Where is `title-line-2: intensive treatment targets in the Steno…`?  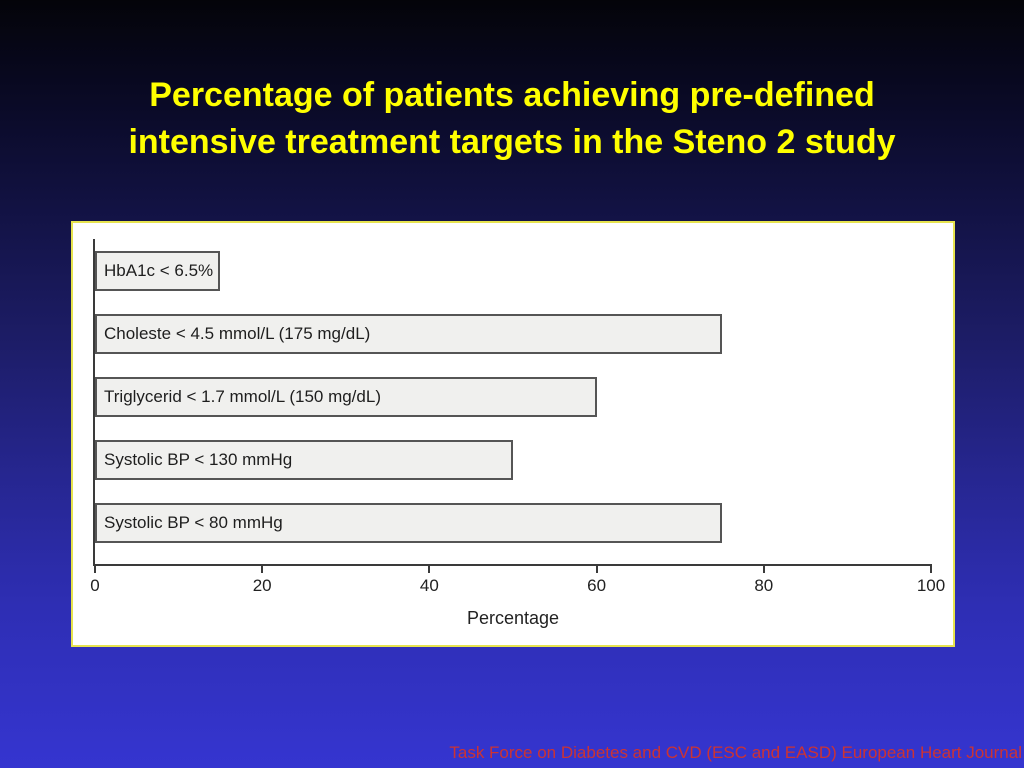
title-line-2: intensive treatment targets in the Steno… is located at coordinates (512, 142).